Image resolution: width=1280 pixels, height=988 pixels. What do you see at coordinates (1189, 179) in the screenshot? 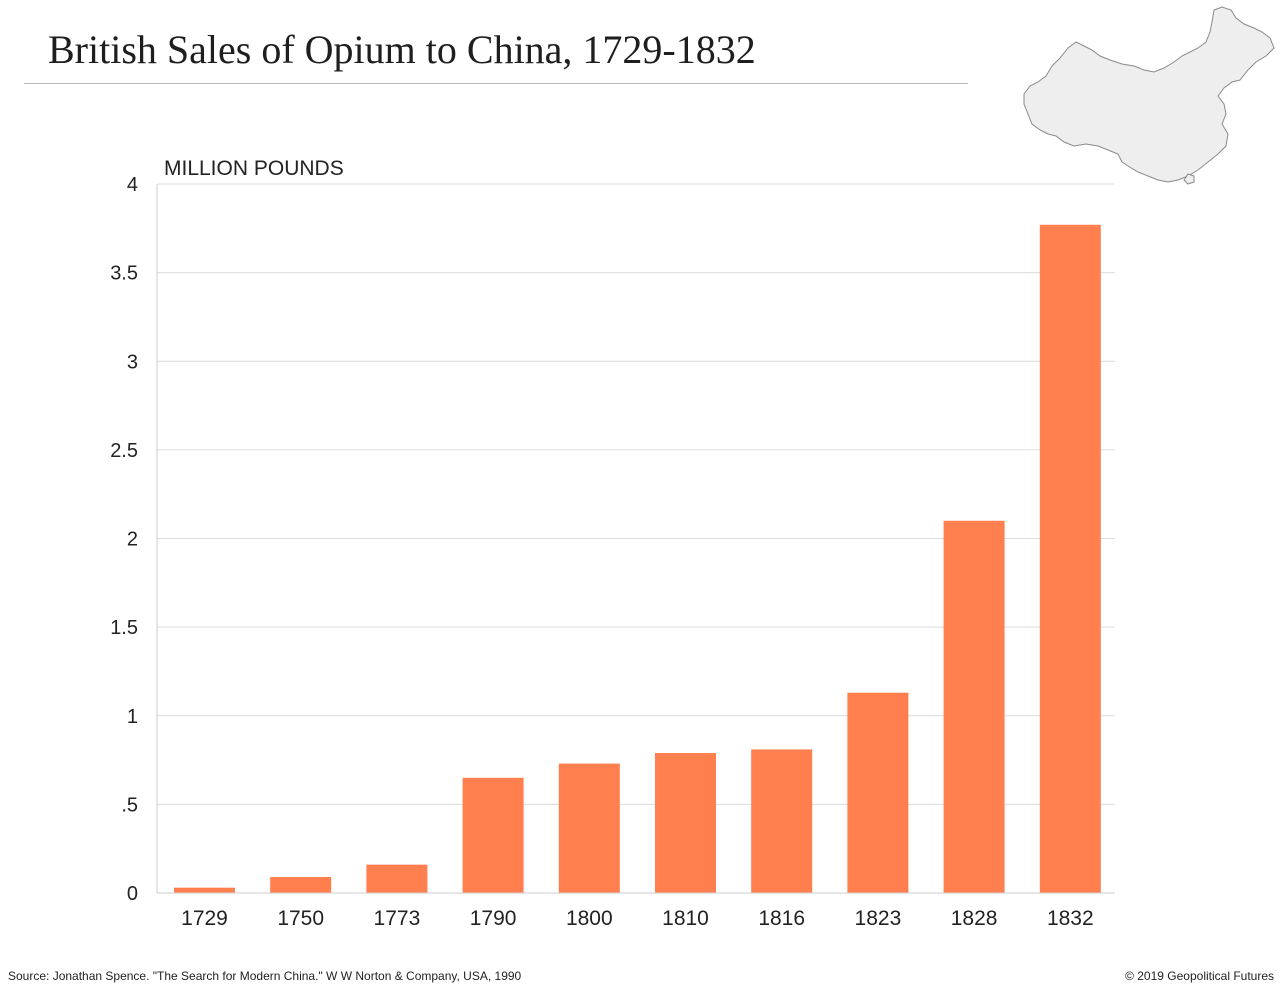
I see `china-island-shape` at bounding box center [1189, 179].